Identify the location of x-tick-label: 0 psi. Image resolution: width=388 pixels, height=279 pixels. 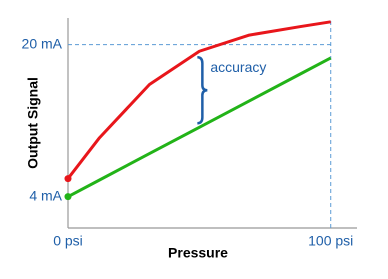
(68, 241).